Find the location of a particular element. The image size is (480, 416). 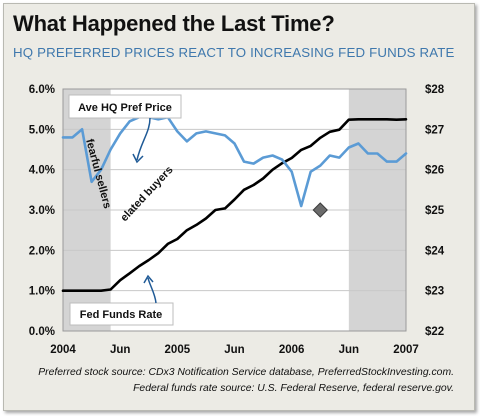

y-right-tick-label: $28 is located at coordinates (435, 90).